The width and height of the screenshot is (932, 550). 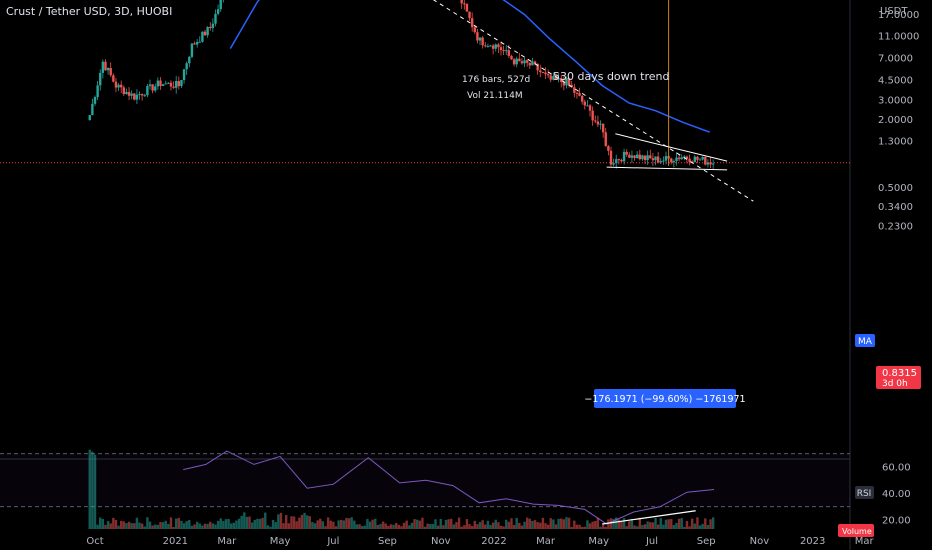 What do you see at coordinates (401, 489) in the screenshot?
I see `volume-bars` at bounding box center [401, 489].